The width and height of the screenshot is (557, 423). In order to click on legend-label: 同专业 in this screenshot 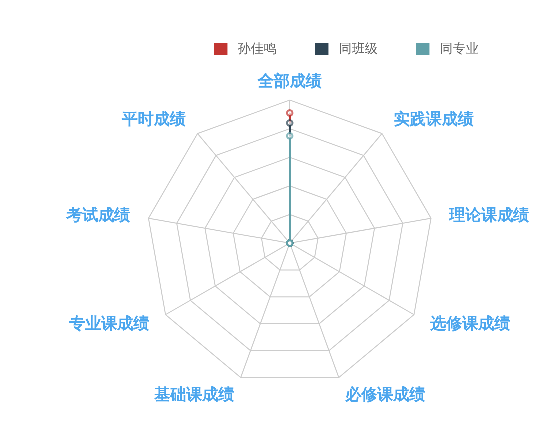, I will do `click(459, 49)`.